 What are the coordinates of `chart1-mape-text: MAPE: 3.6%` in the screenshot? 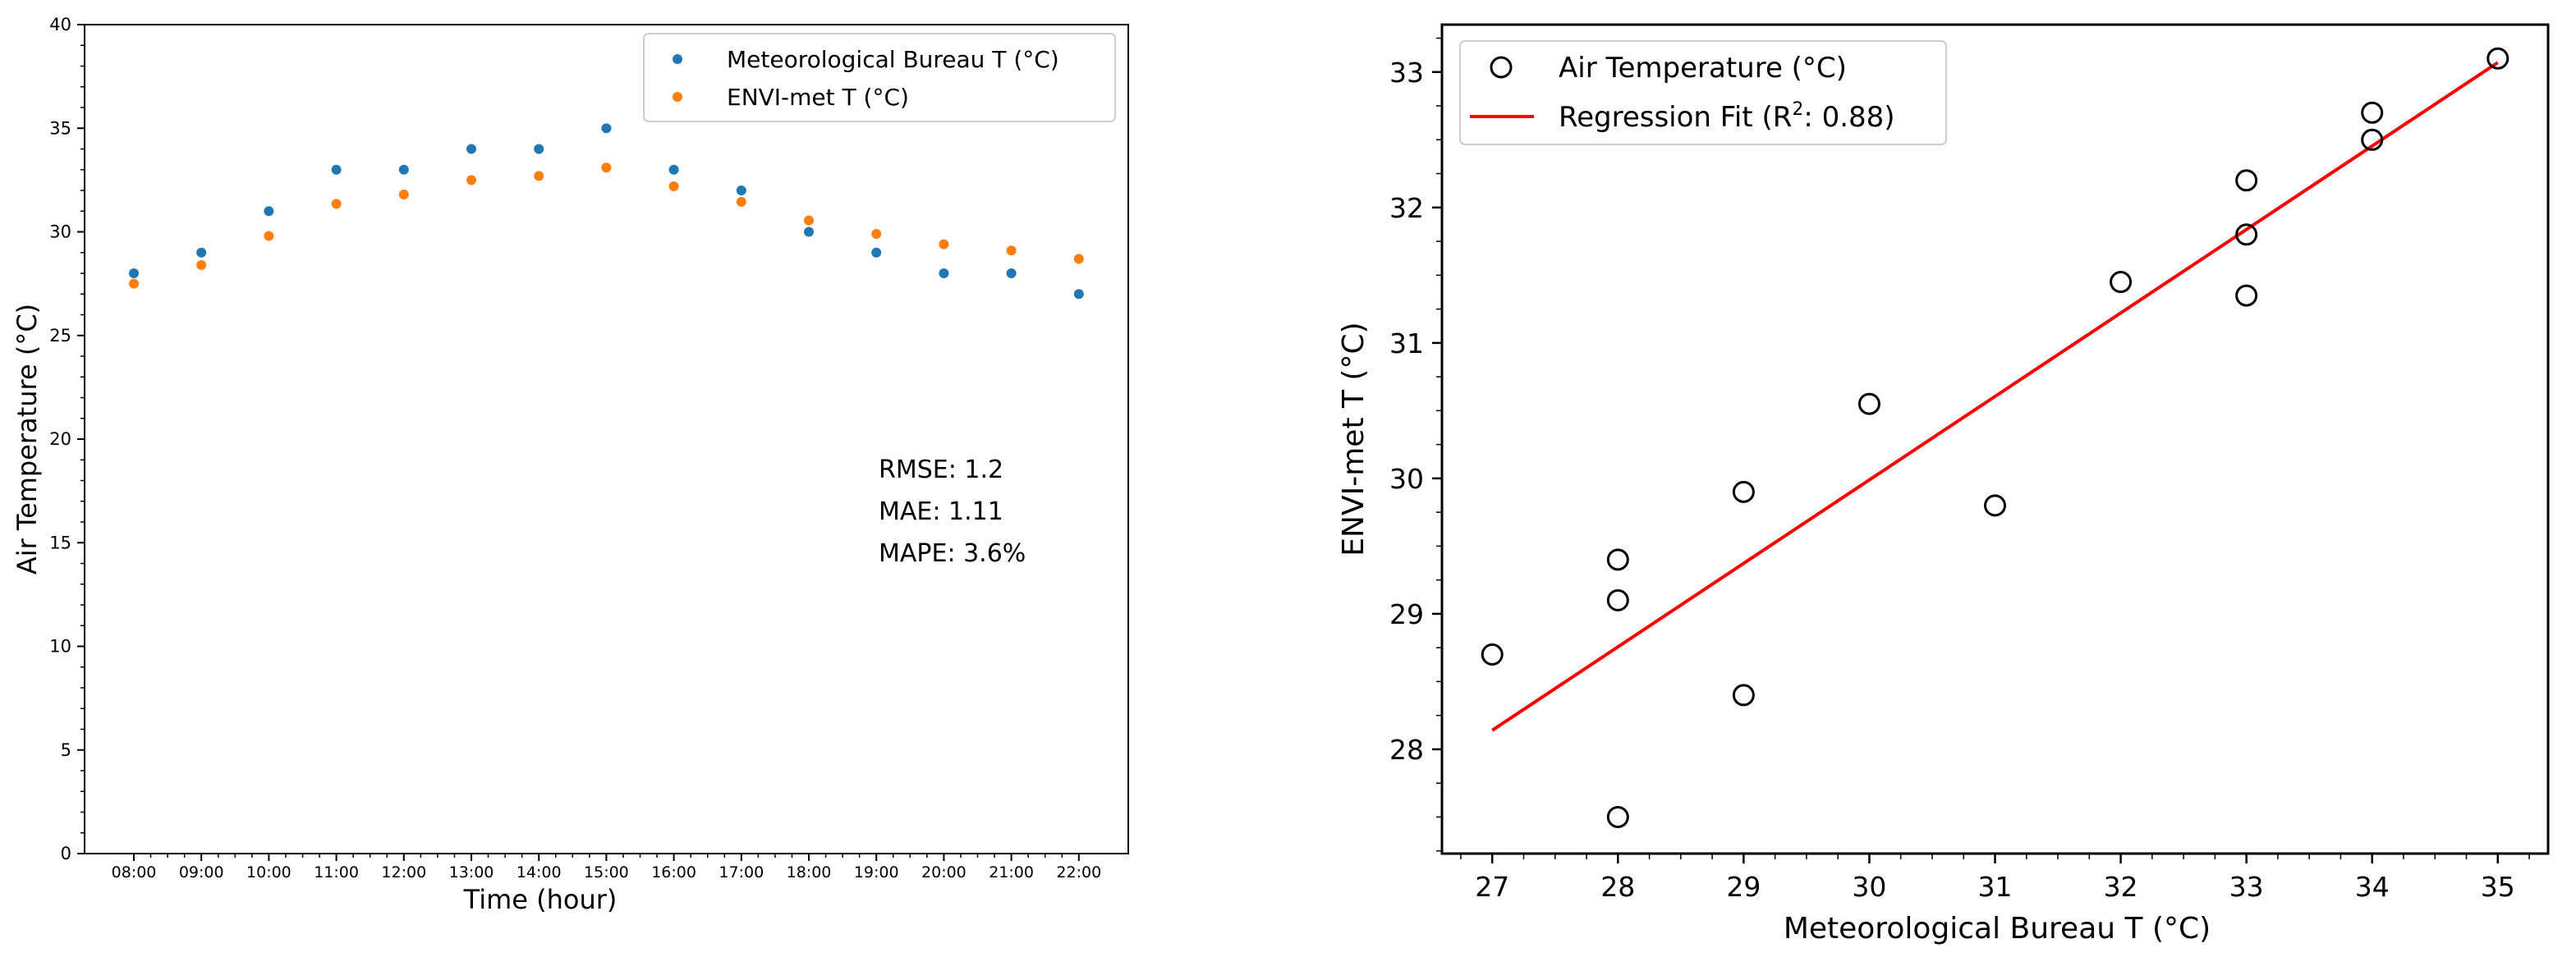 It's located at (953, 554).